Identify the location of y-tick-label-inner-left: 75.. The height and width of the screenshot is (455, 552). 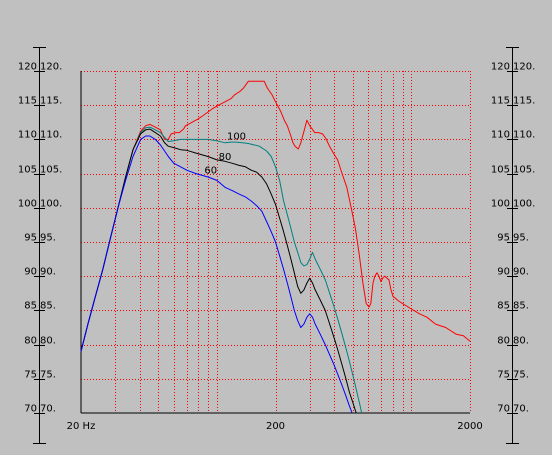
(48, 375).